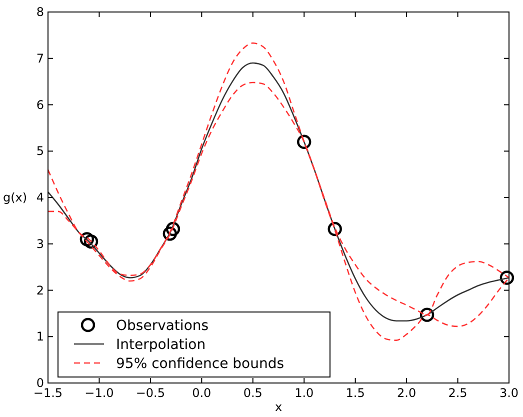  Describe the element at coordinates (200, 364) in the screenshot. I see `legend-label: 95% confidence bounds` at that location.